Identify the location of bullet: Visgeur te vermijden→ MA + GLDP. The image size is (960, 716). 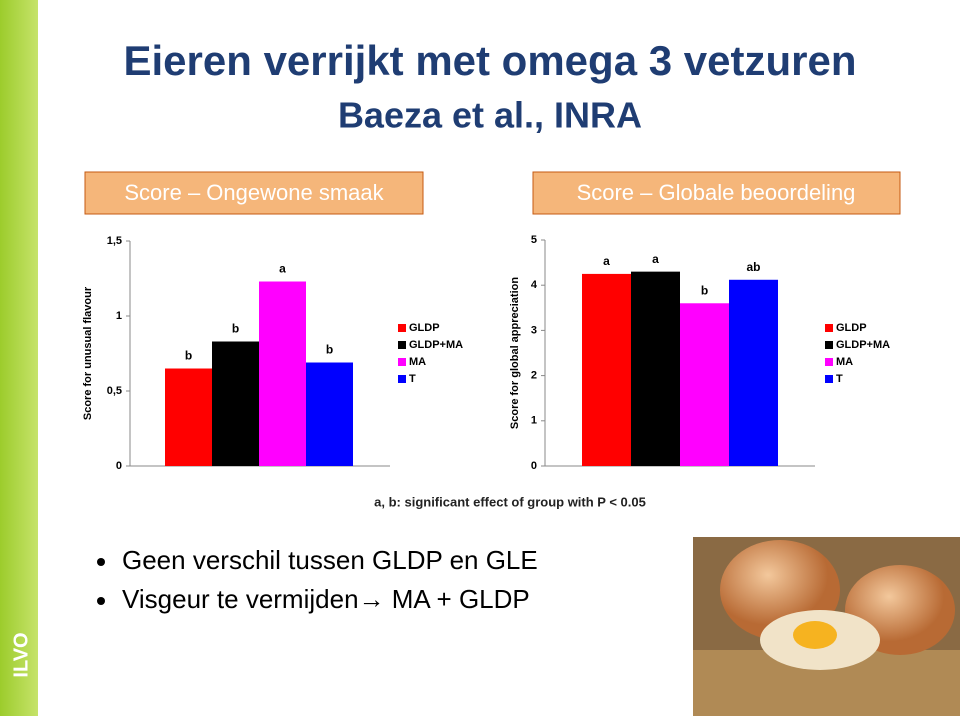
(326, 599).